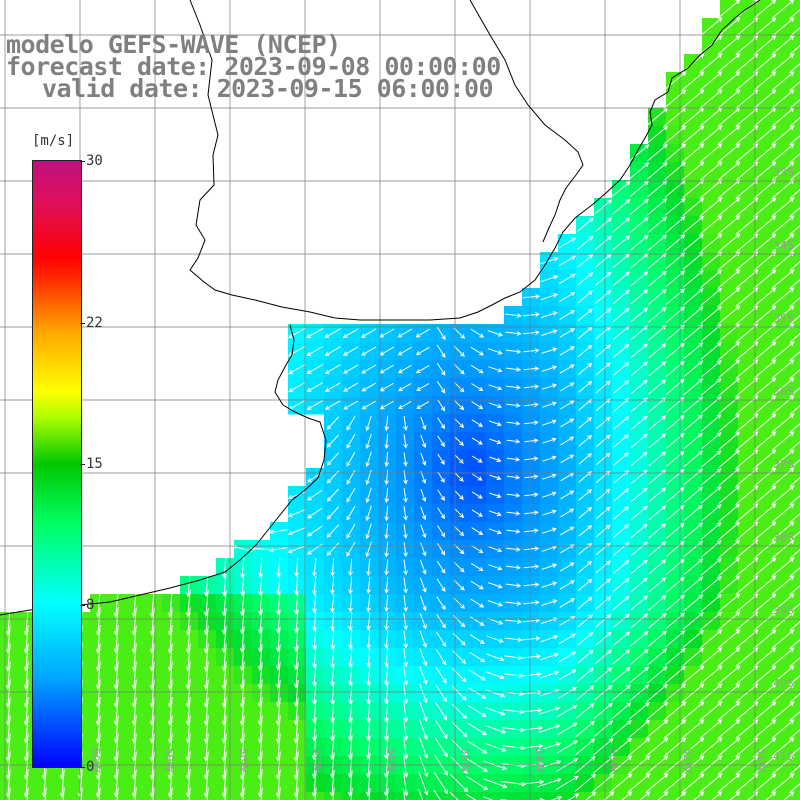  Describe the element at coordinates (94, 464) in the screenshot. I see `colorbar-tick-label: 15` at that location.